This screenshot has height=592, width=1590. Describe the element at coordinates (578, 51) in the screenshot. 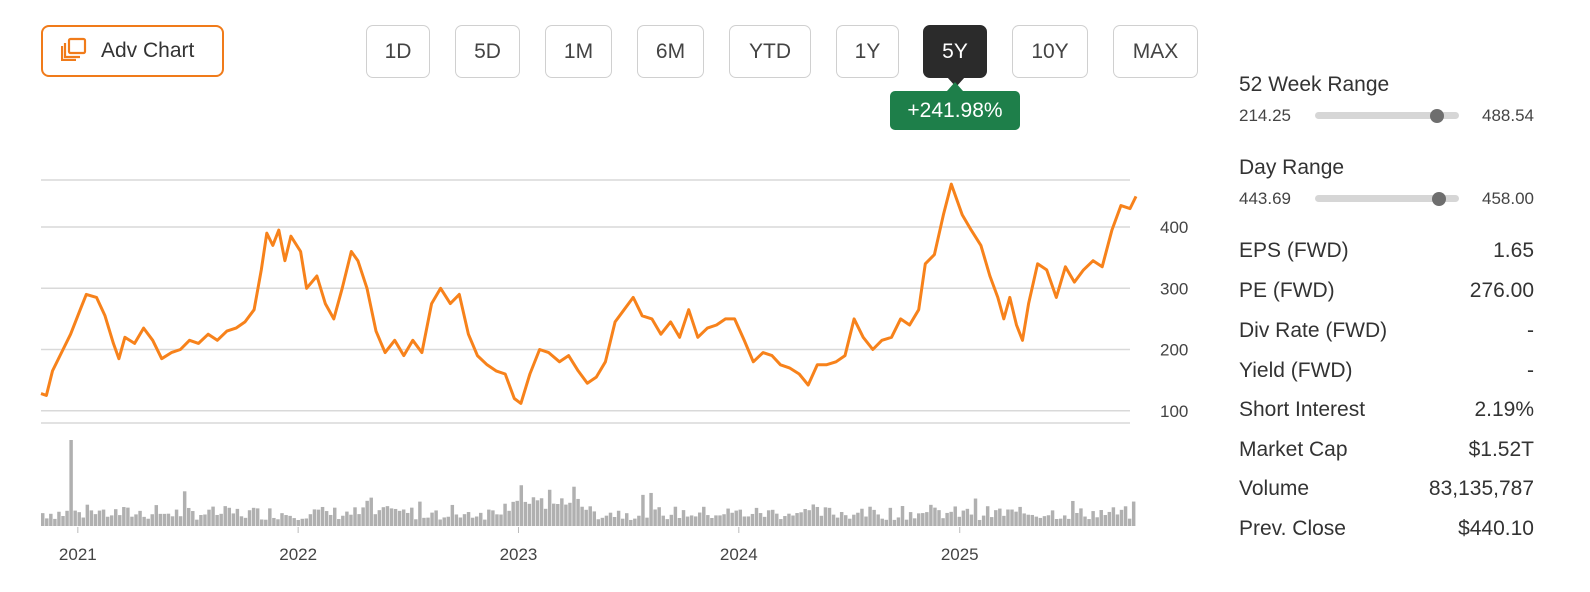

I see `range-1m-button: 1M` at that location.